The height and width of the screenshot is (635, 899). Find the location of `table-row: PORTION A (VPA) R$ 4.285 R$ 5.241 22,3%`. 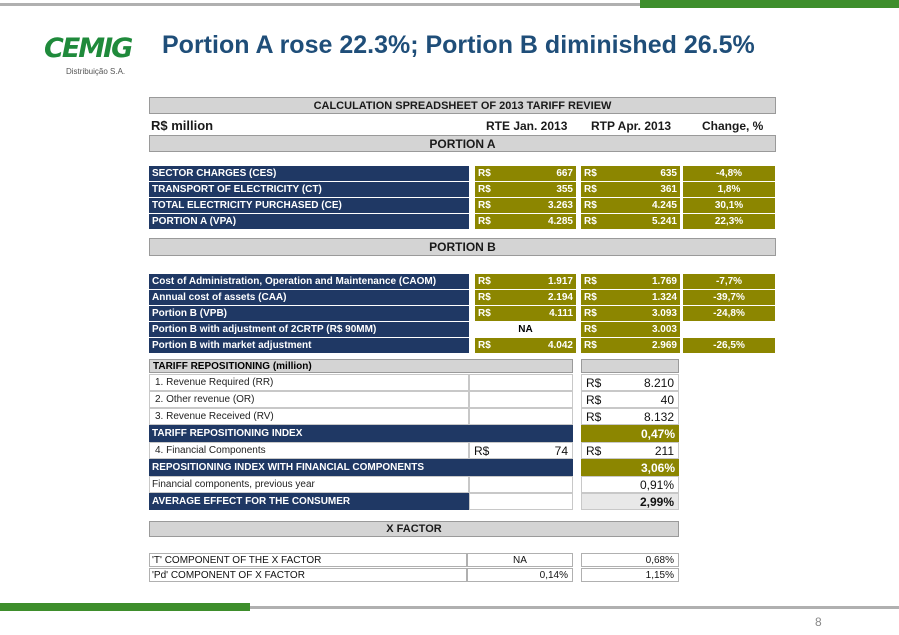

table-row: PORTION A (VPA) R$ 4.285 R$ 5.241 22,3% is located at coordinates (462, 221).